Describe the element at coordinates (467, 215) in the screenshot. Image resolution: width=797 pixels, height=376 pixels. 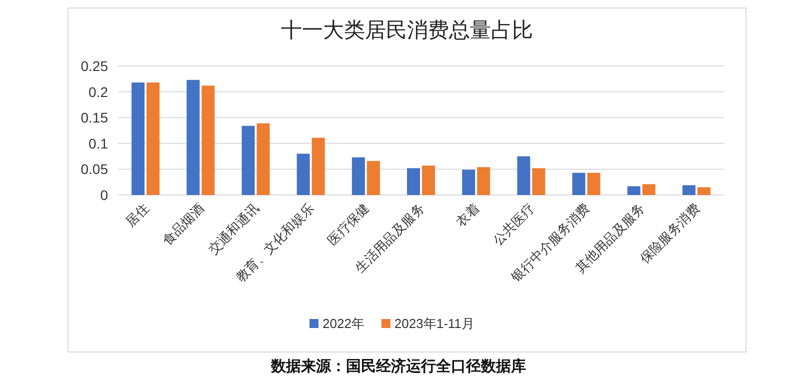
I see `x-tick-label: 衣着` at that location.